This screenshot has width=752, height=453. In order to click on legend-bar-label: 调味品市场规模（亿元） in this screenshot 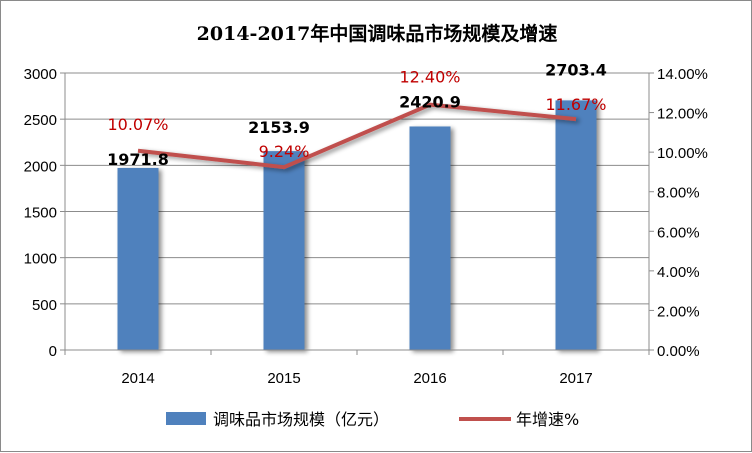, I will do `click(301, 419)`.